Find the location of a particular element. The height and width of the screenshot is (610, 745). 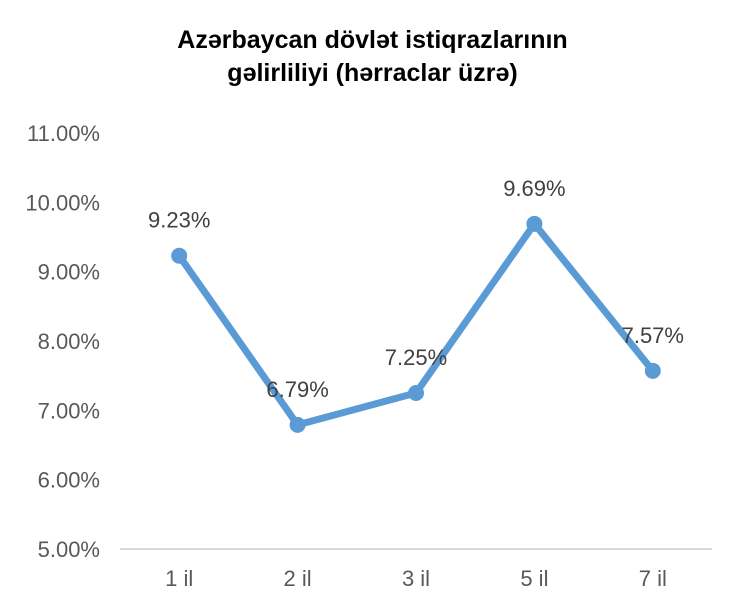

y-tick-label: 8.00% is located at coordinates (69, 341).